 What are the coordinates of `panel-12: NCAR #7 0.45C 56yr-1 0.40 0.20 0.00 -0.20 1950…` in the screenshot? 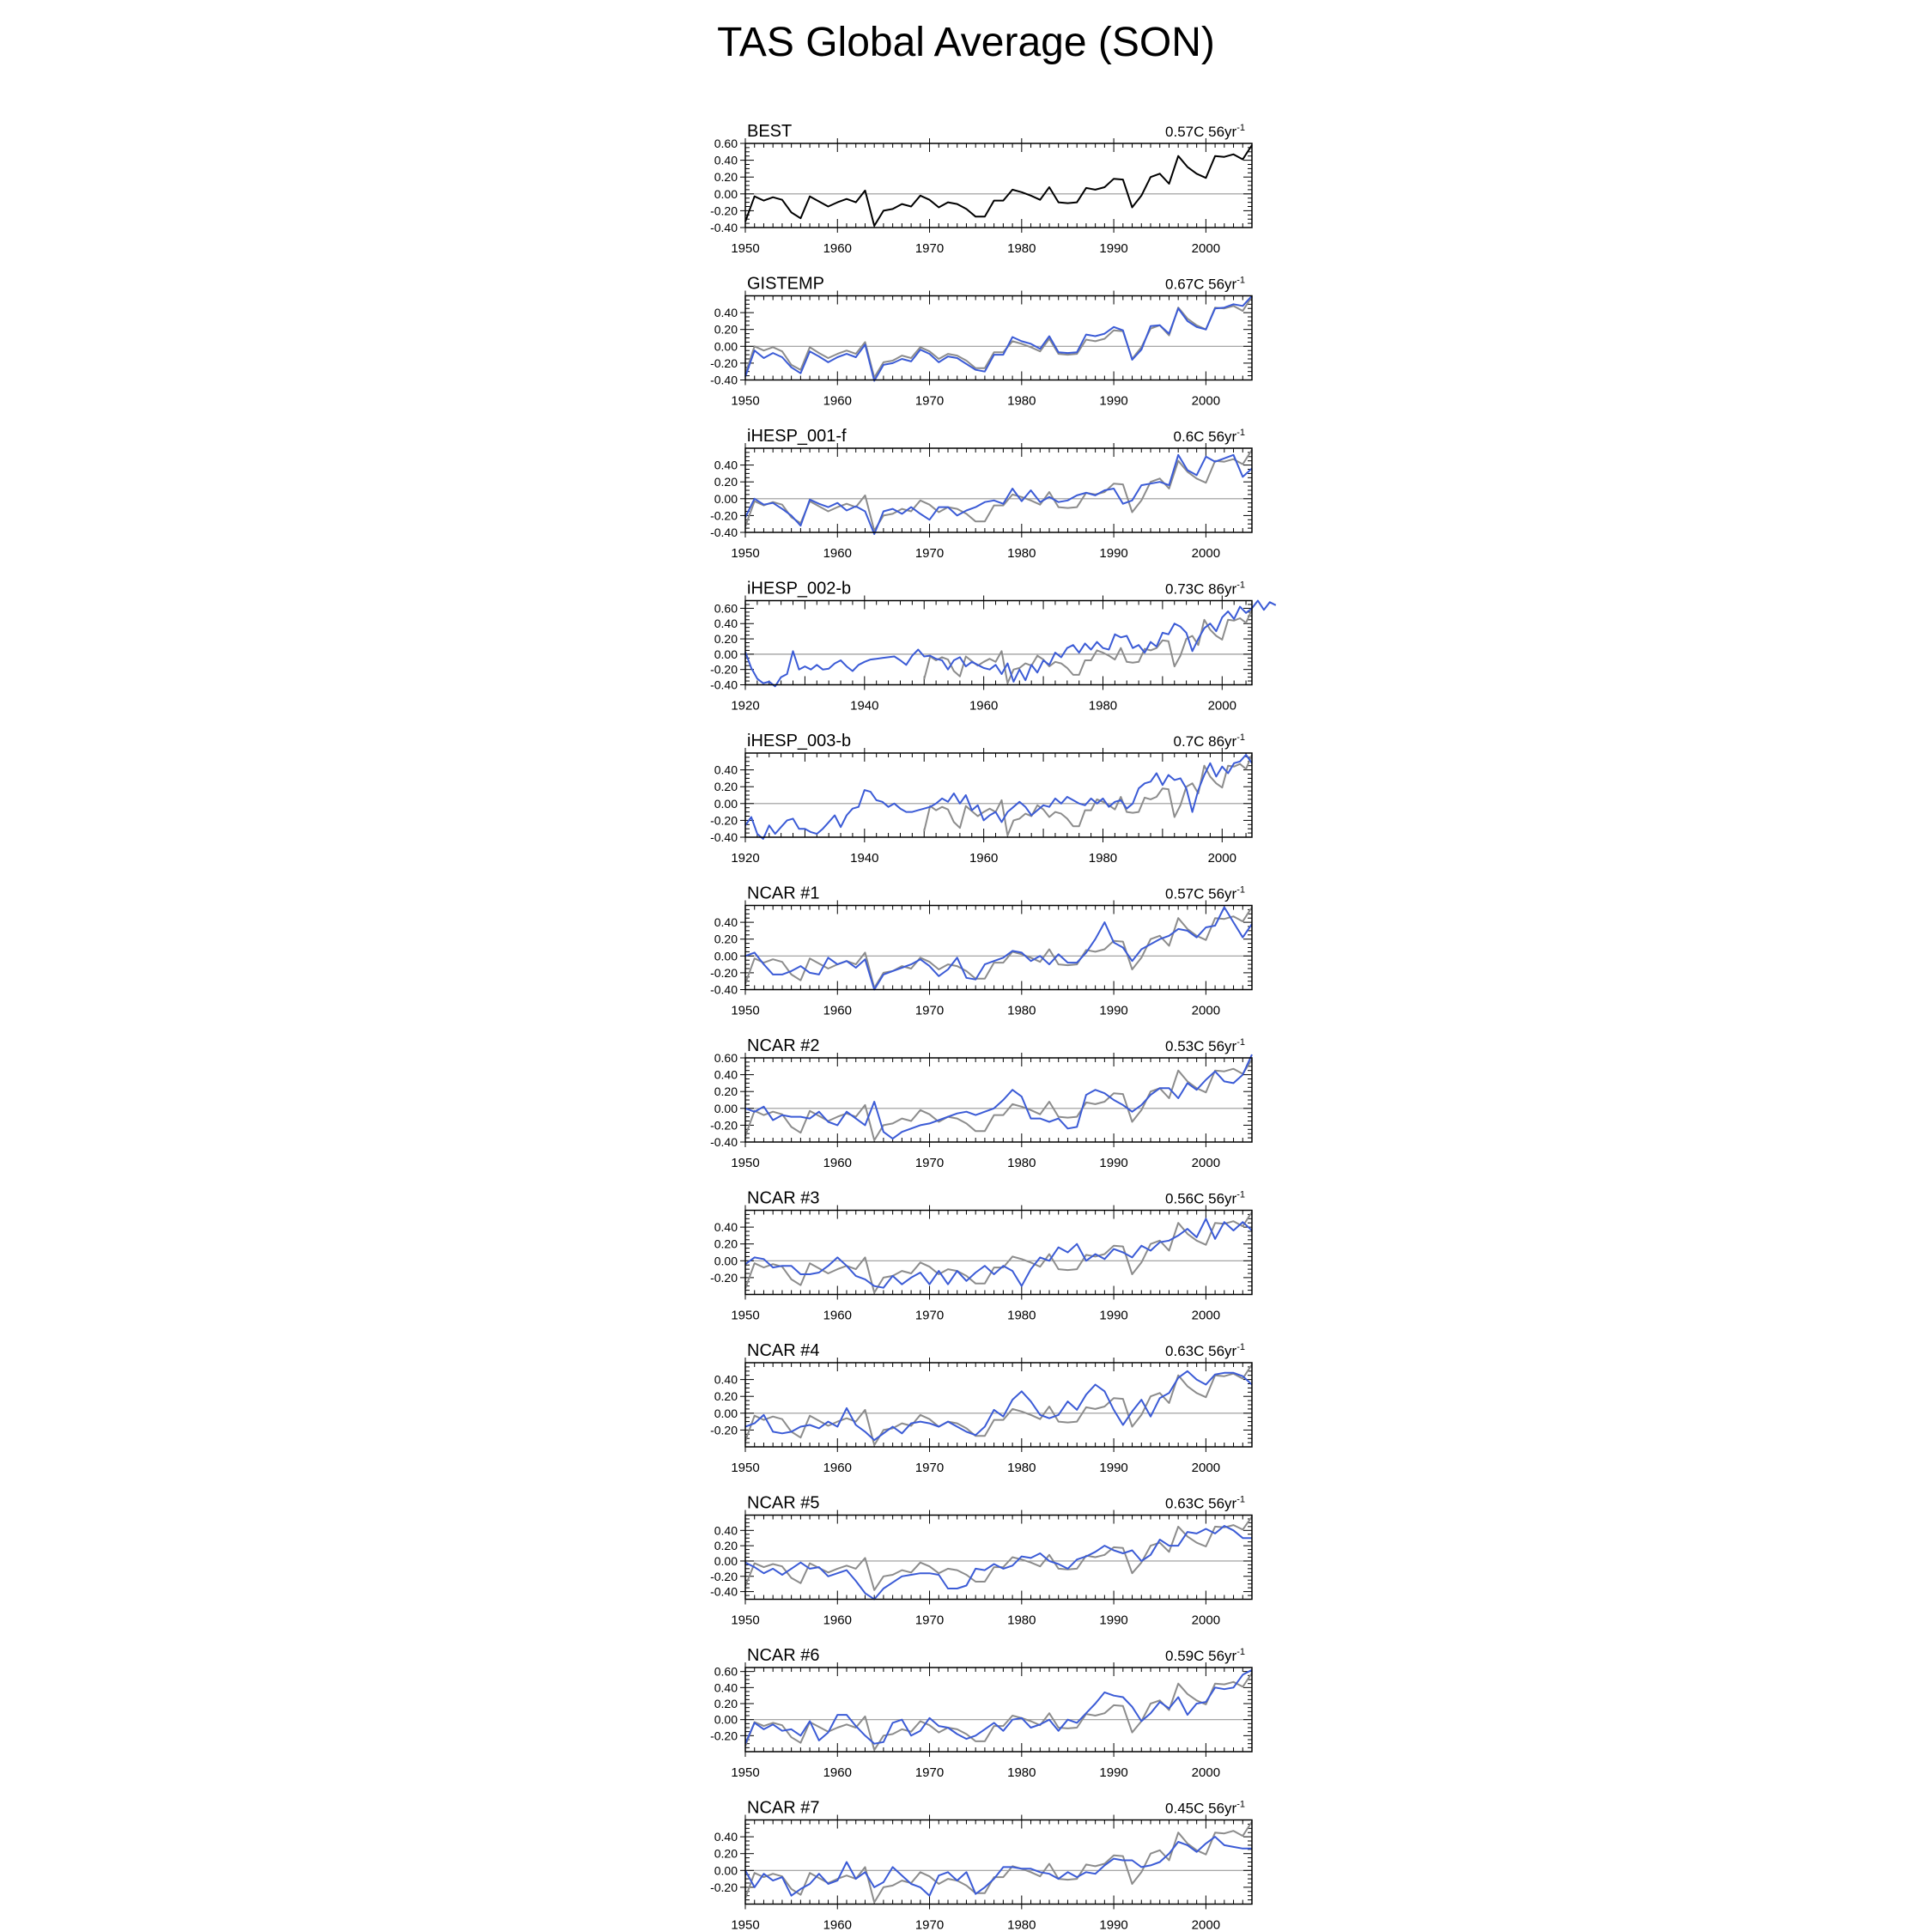 It's located at (981, 1865).